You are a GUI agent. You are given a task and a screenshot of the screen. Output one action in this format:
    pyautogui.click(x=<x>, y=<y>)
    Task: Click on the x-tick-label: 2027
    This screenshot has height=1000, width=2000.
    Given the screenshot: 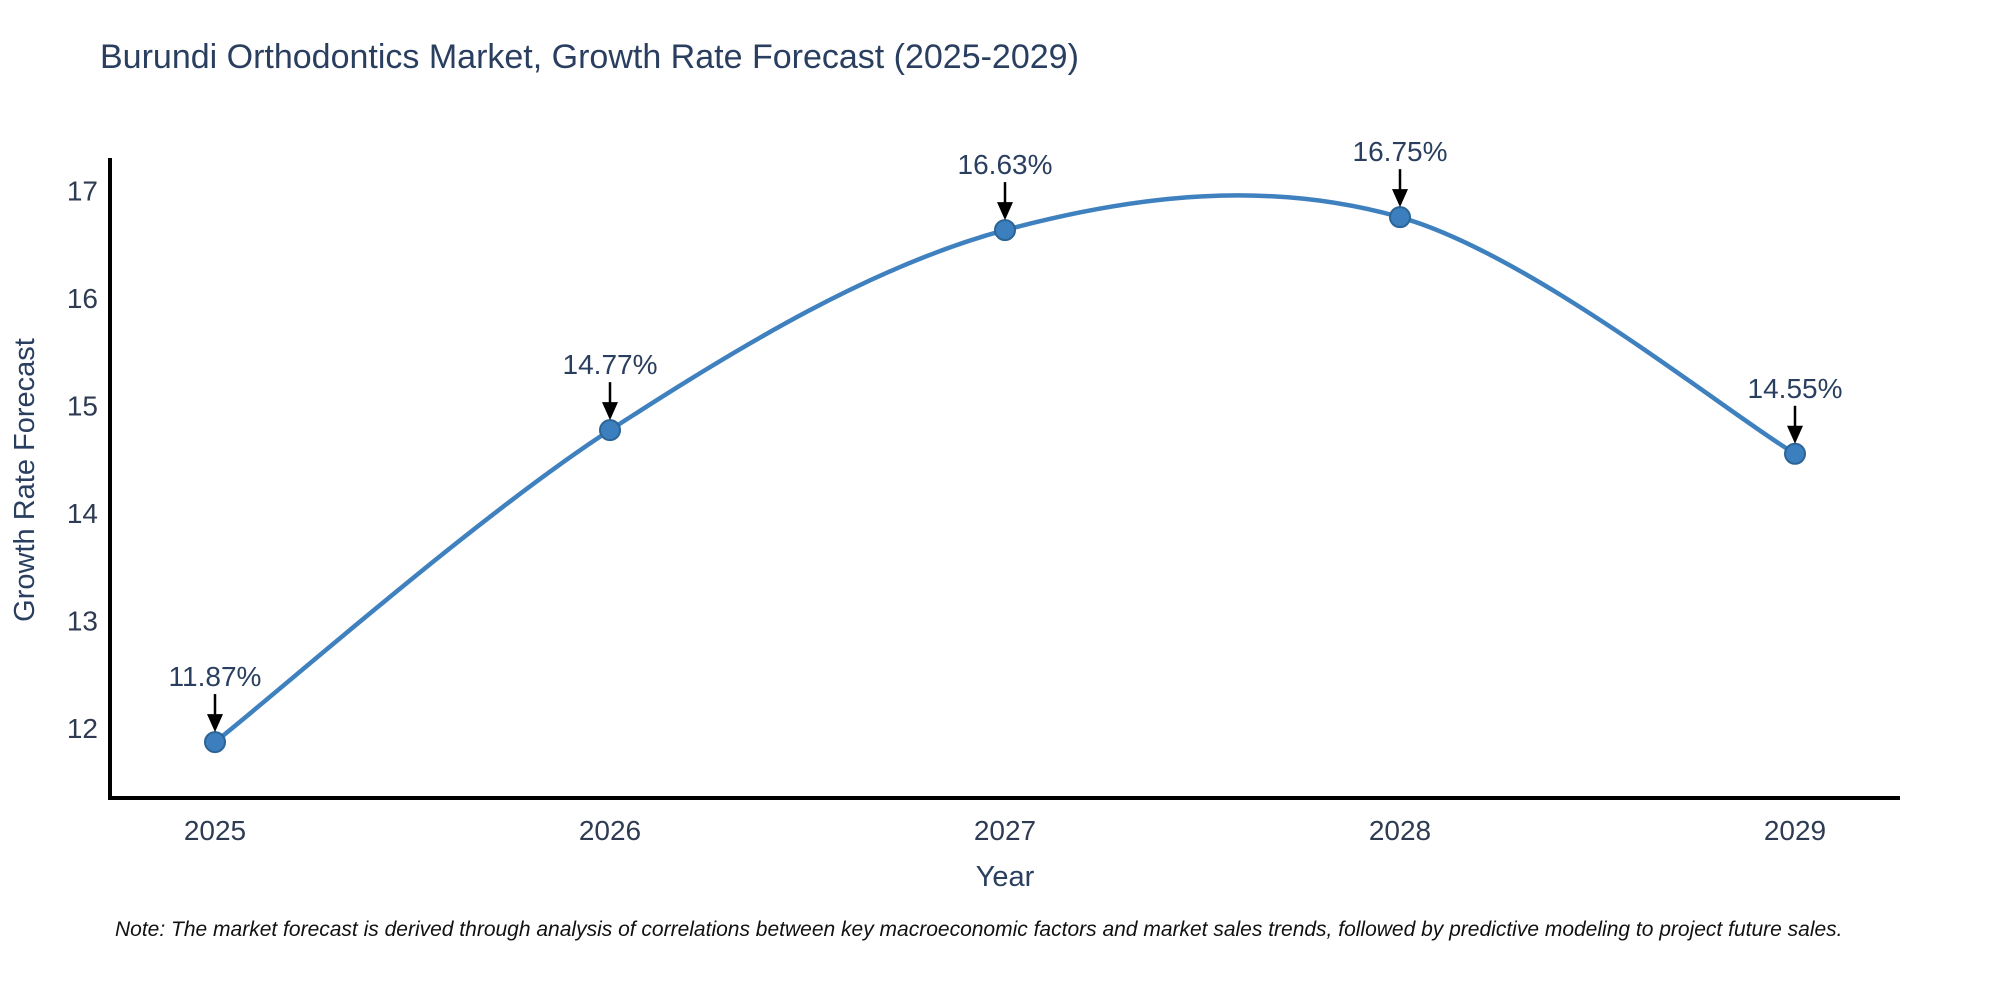 What is the action you would take?
    pyautogui.click(x=1005, y=830)
    